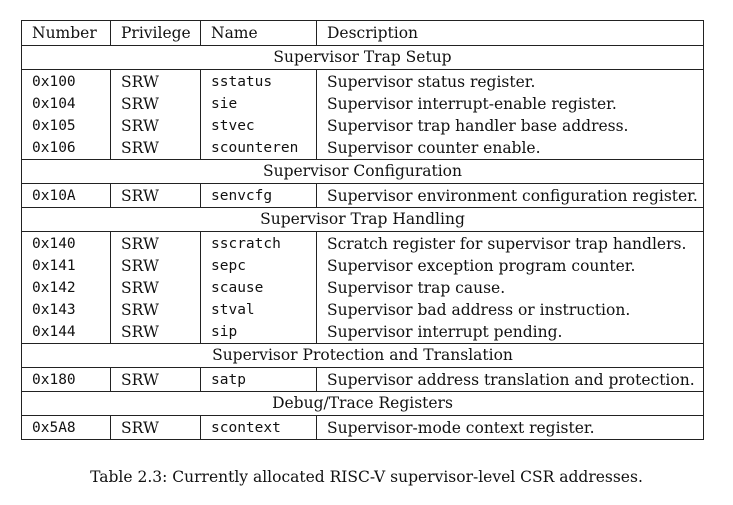  What do you see at coordinates (258, 266) in the screenshot?
I see `cell-name: sepc` at bounding box center [258, 266].